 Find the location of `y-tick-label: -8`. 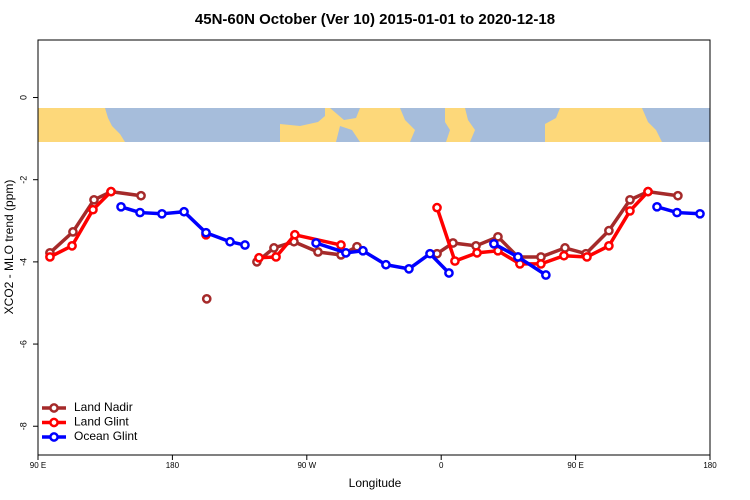

y-tick-label: -8 is located at coordinates (23, 426).